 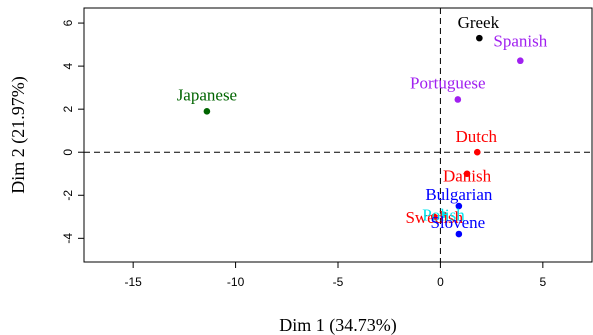 I want to click on point-label-danish: Danish, so click(x=467, y=176).